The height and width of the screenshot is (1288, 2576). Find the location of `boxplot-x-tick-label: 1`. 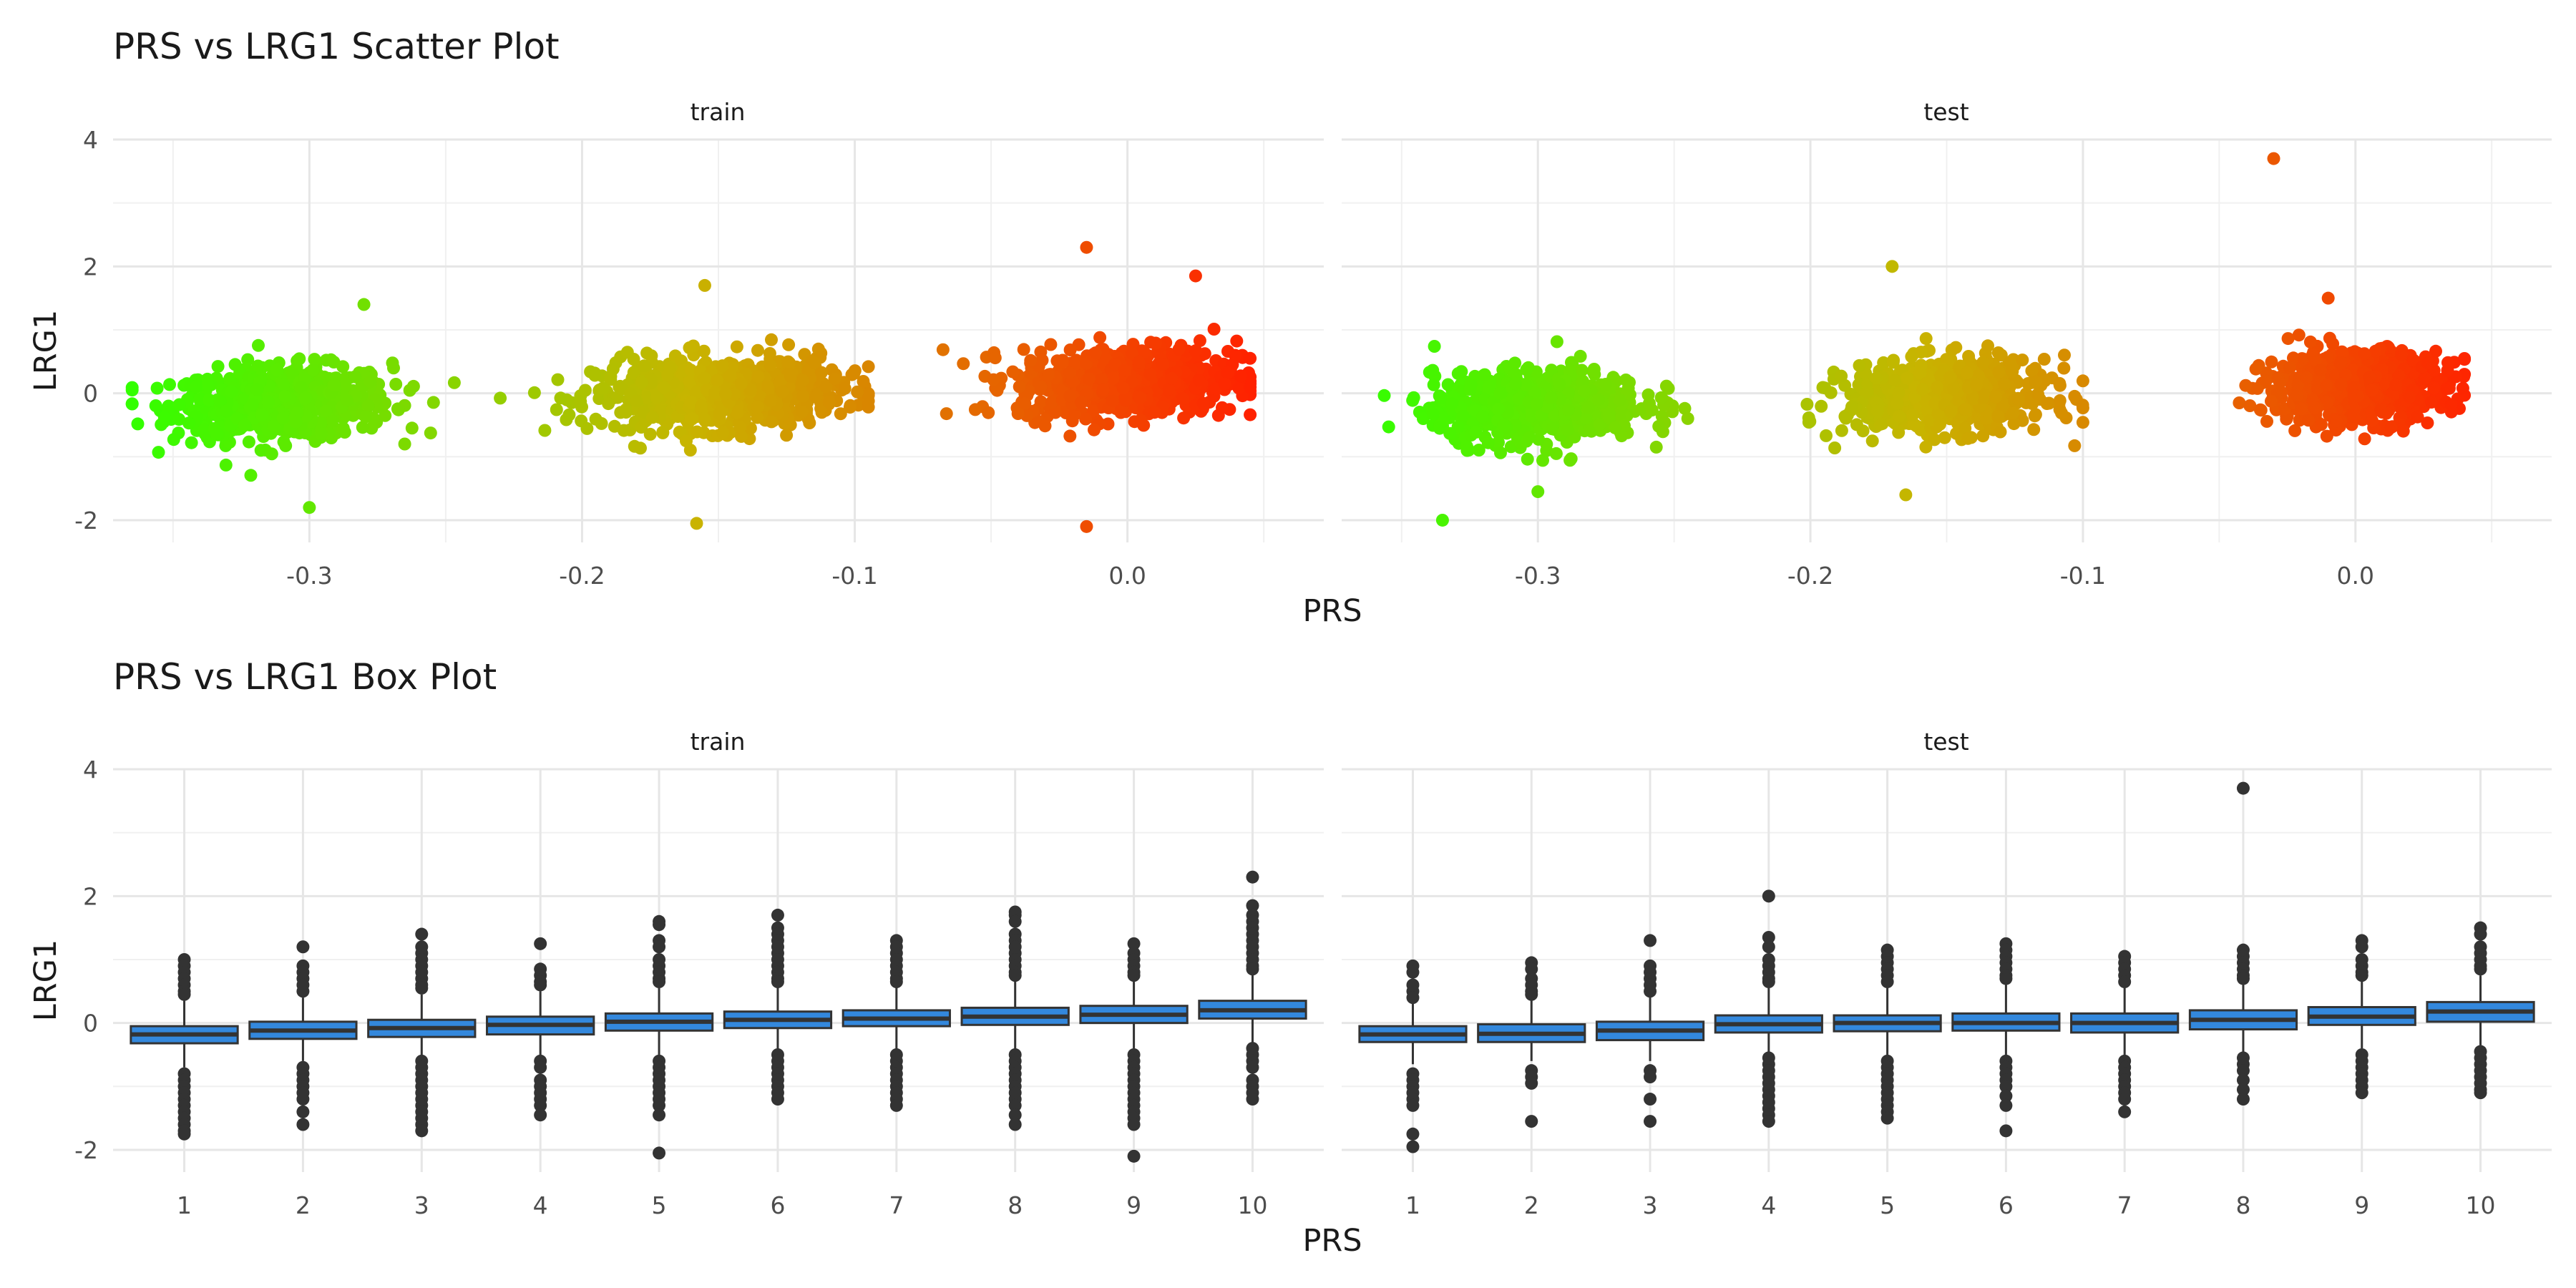

boxplot-x-tick-label: 1 is located at coordinates (1412, 1205).